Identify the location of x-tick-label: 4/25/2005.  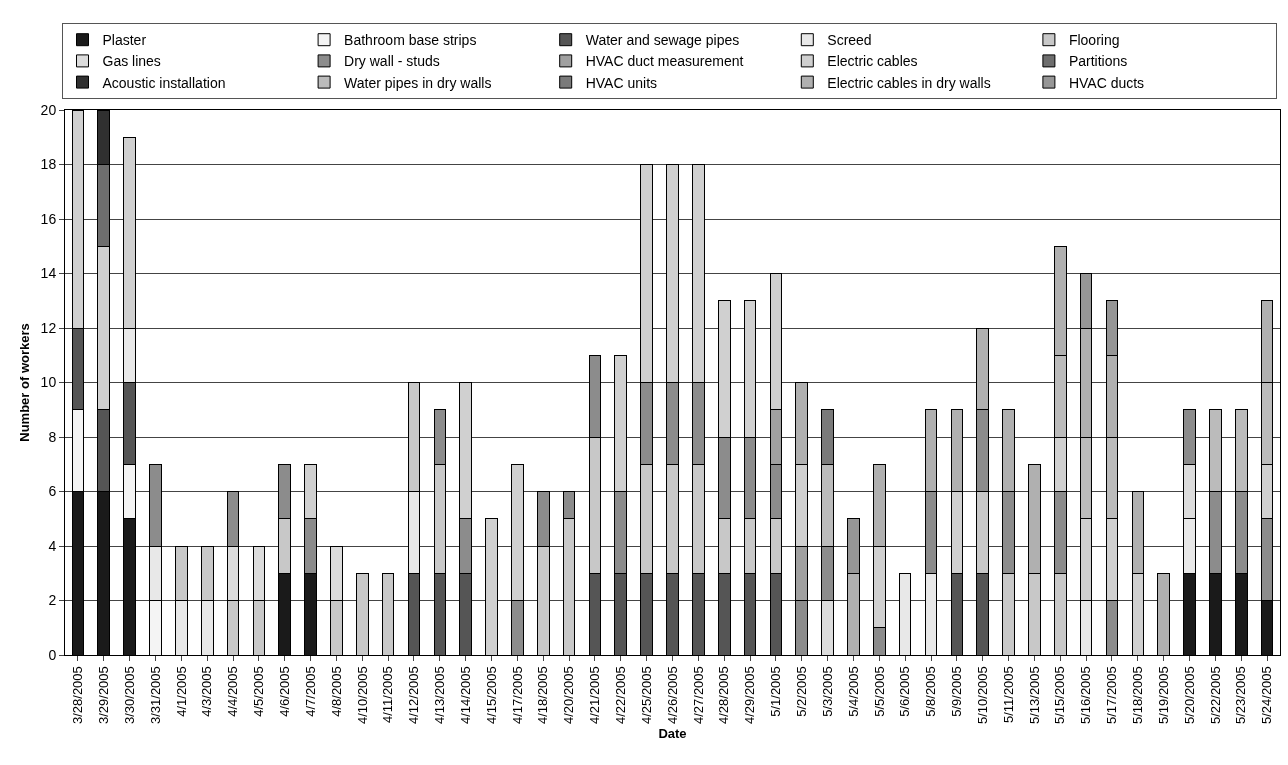
(646, 695).